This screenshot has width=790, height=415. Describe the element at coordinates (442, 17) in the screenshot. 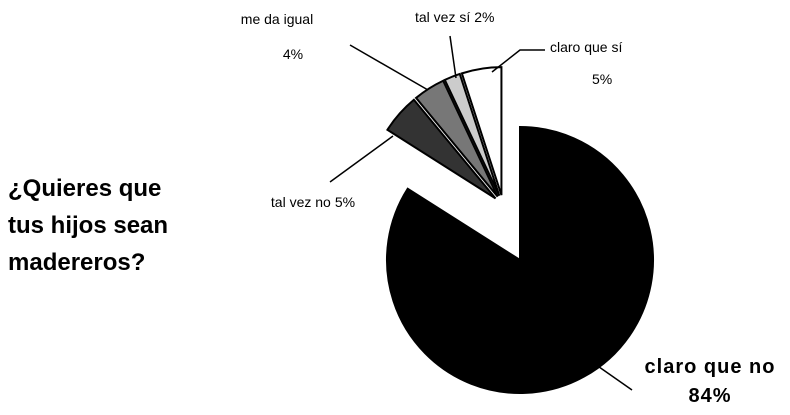

I see `slice-name: tal vez sí` at that location.